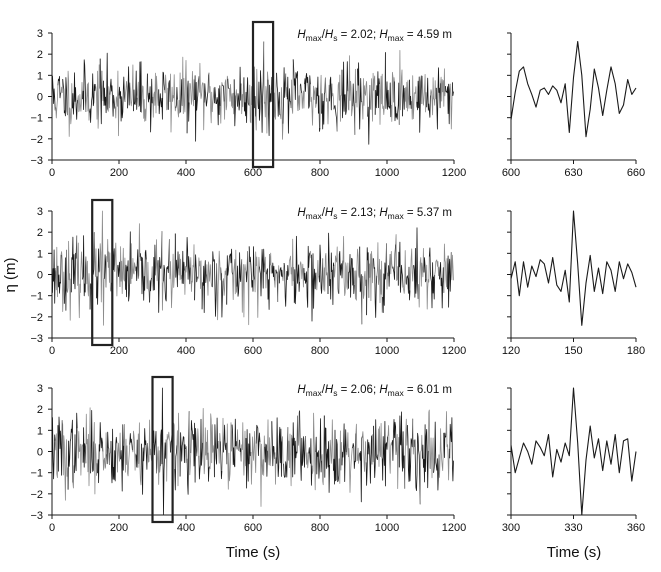 This screenshot has width=661, height=572. Describe the element at coordinates (119, 528) in the screenshot. I see `x-tick-label: 200` at that location.